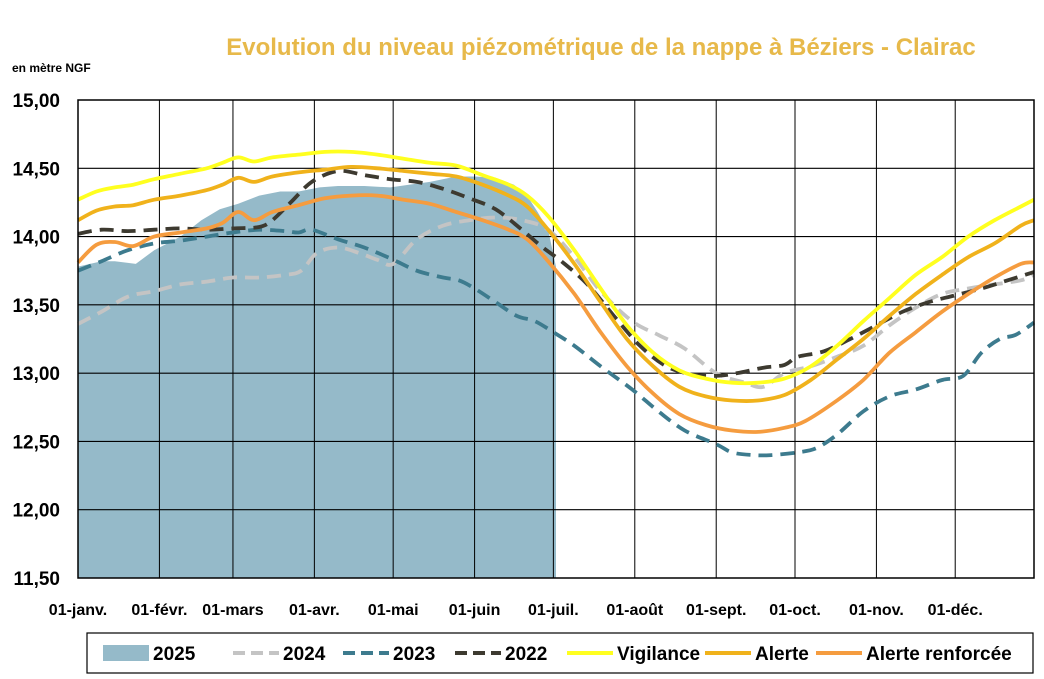 The height and width of the screenshot is (679, 1044). Describe the element at coordinates (782, 654) in the screenshot. I see `legend-label-alerte: Alerte` at that location.